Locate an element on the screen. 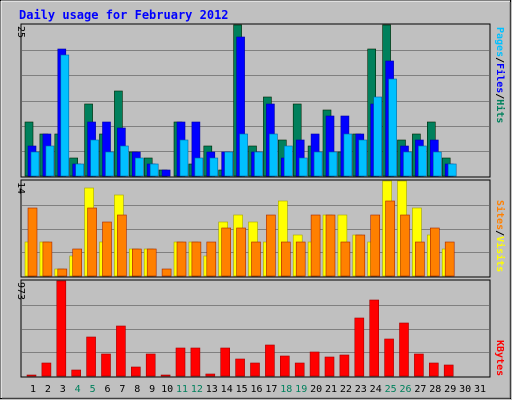 This screenshot has height=405, width=512. x-tick-label-day-27: 27 is located at coordinates (420, 389).